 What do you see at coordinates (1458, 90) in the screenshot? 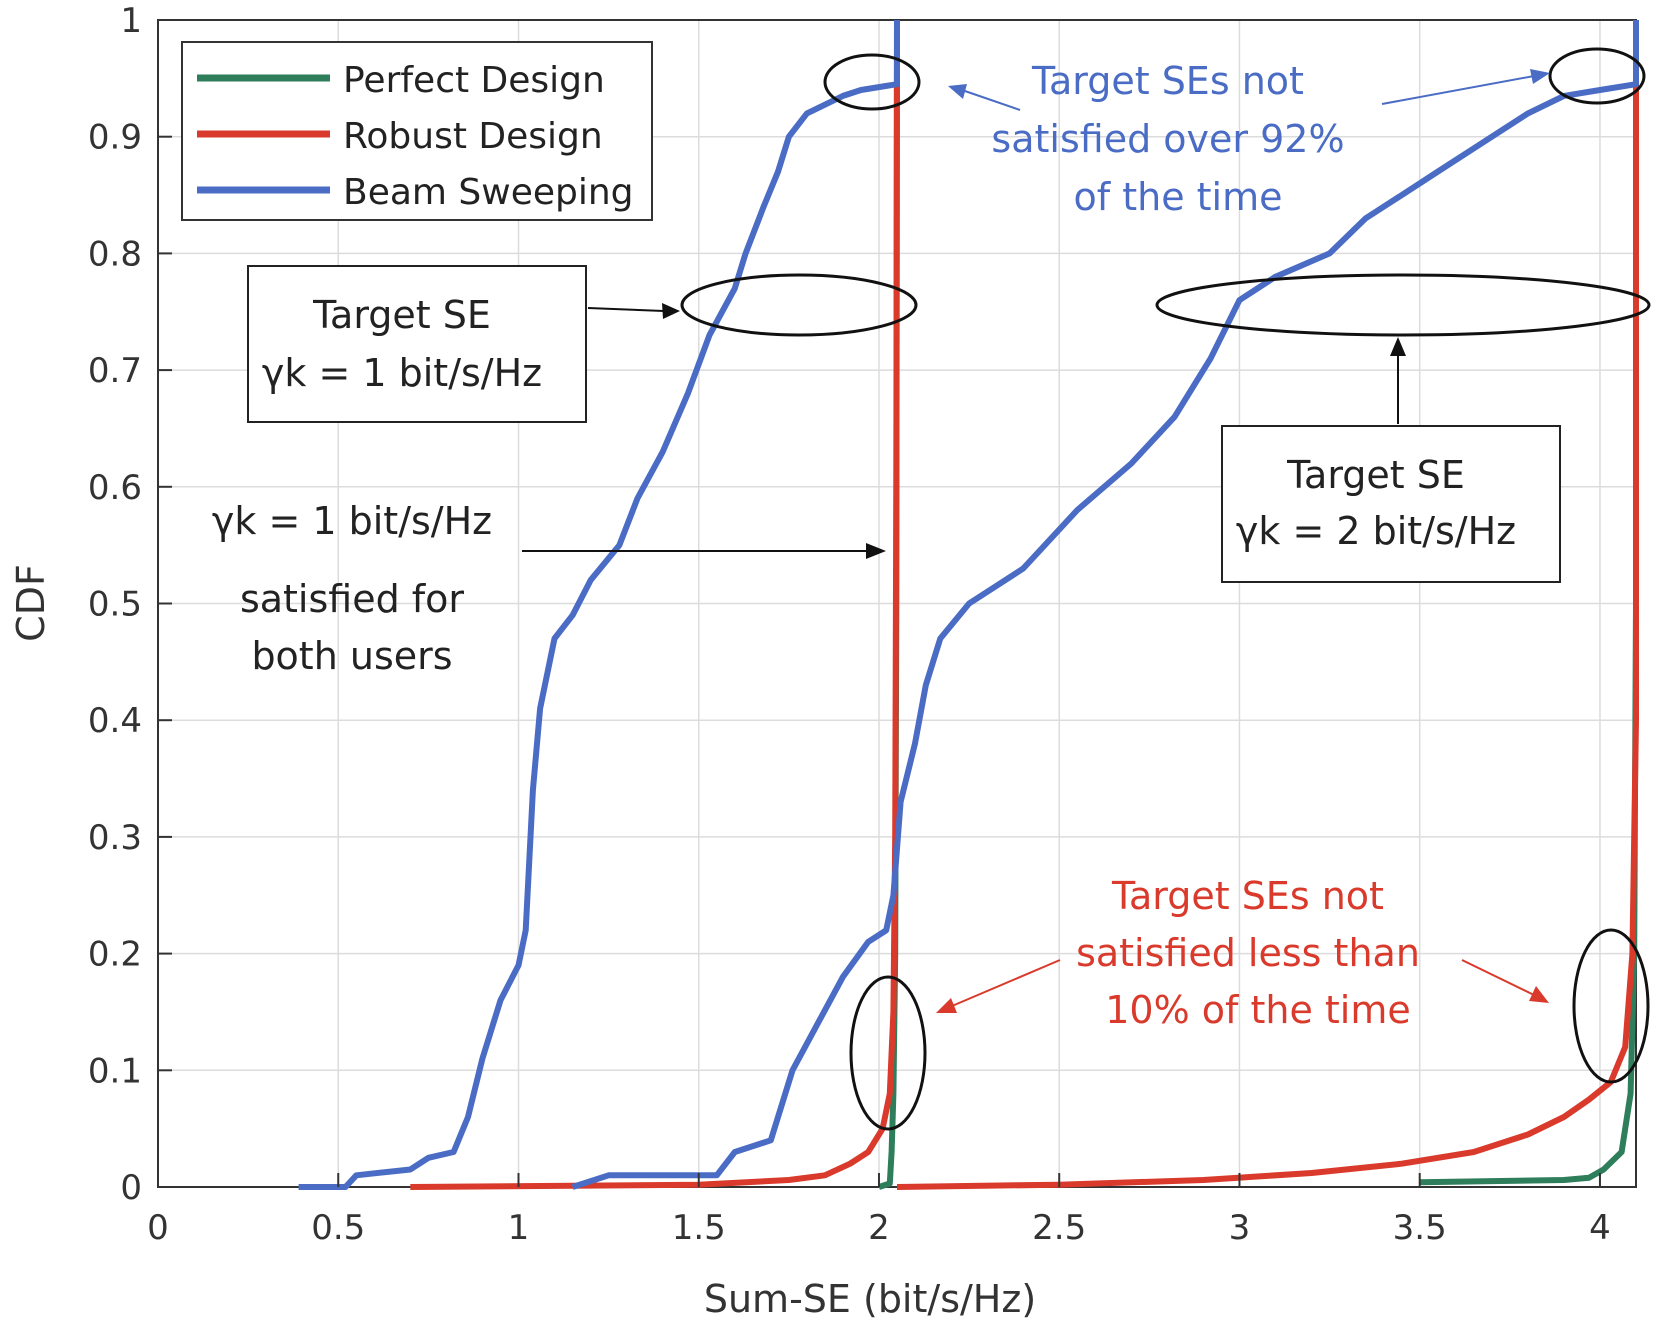
I see `arrow-beam-right` at bounding box center [1458, 90].